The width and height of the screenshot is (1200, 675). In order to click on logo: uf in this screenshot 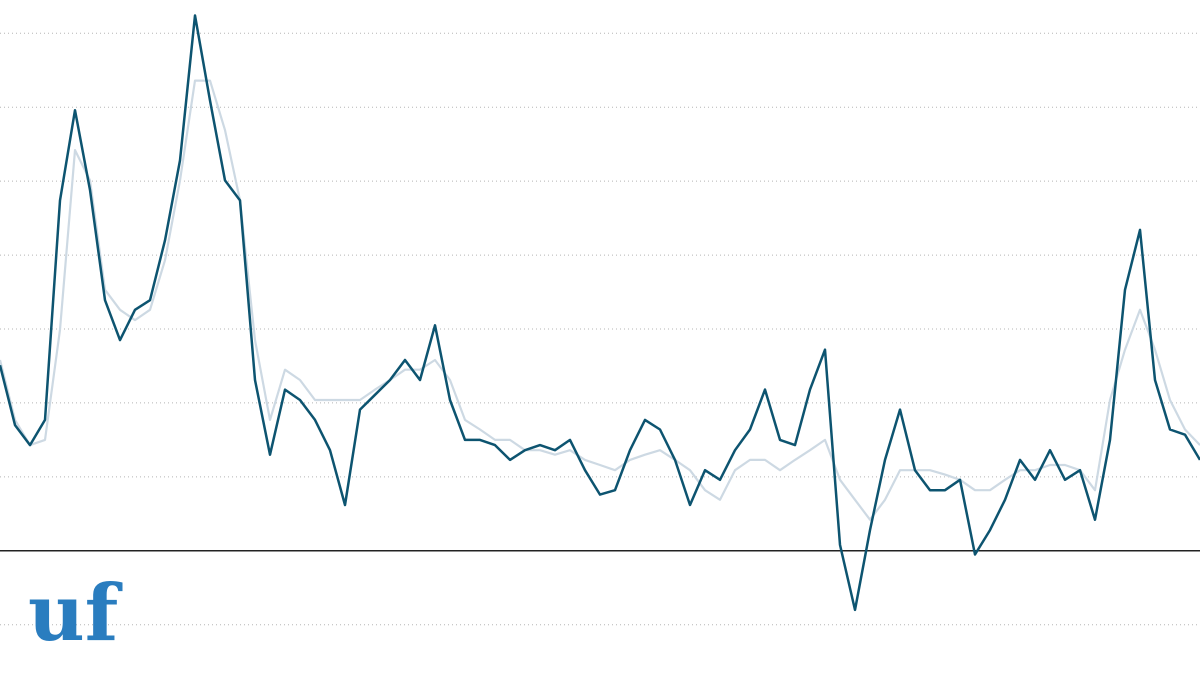, I will do `click(75, 613)`.